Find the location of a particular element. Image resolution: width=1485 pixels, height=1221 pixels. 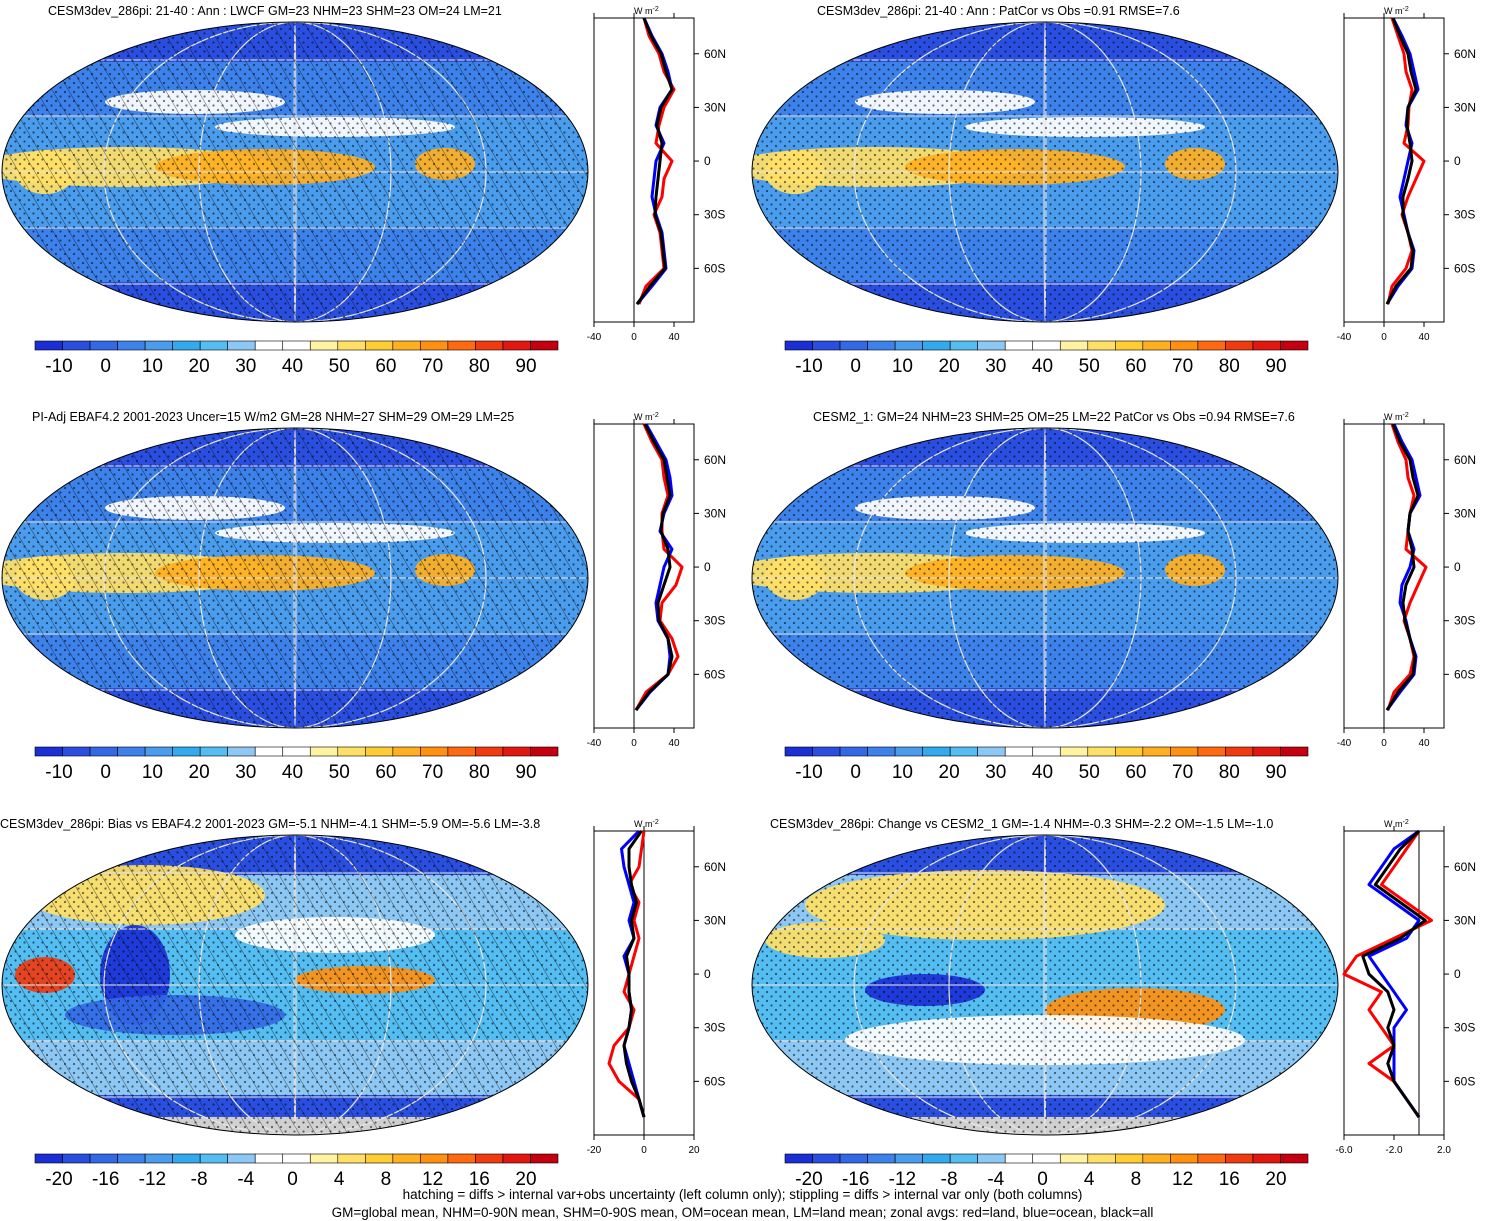

colorbar-label: 70 is located at coordinates (1182, 772).